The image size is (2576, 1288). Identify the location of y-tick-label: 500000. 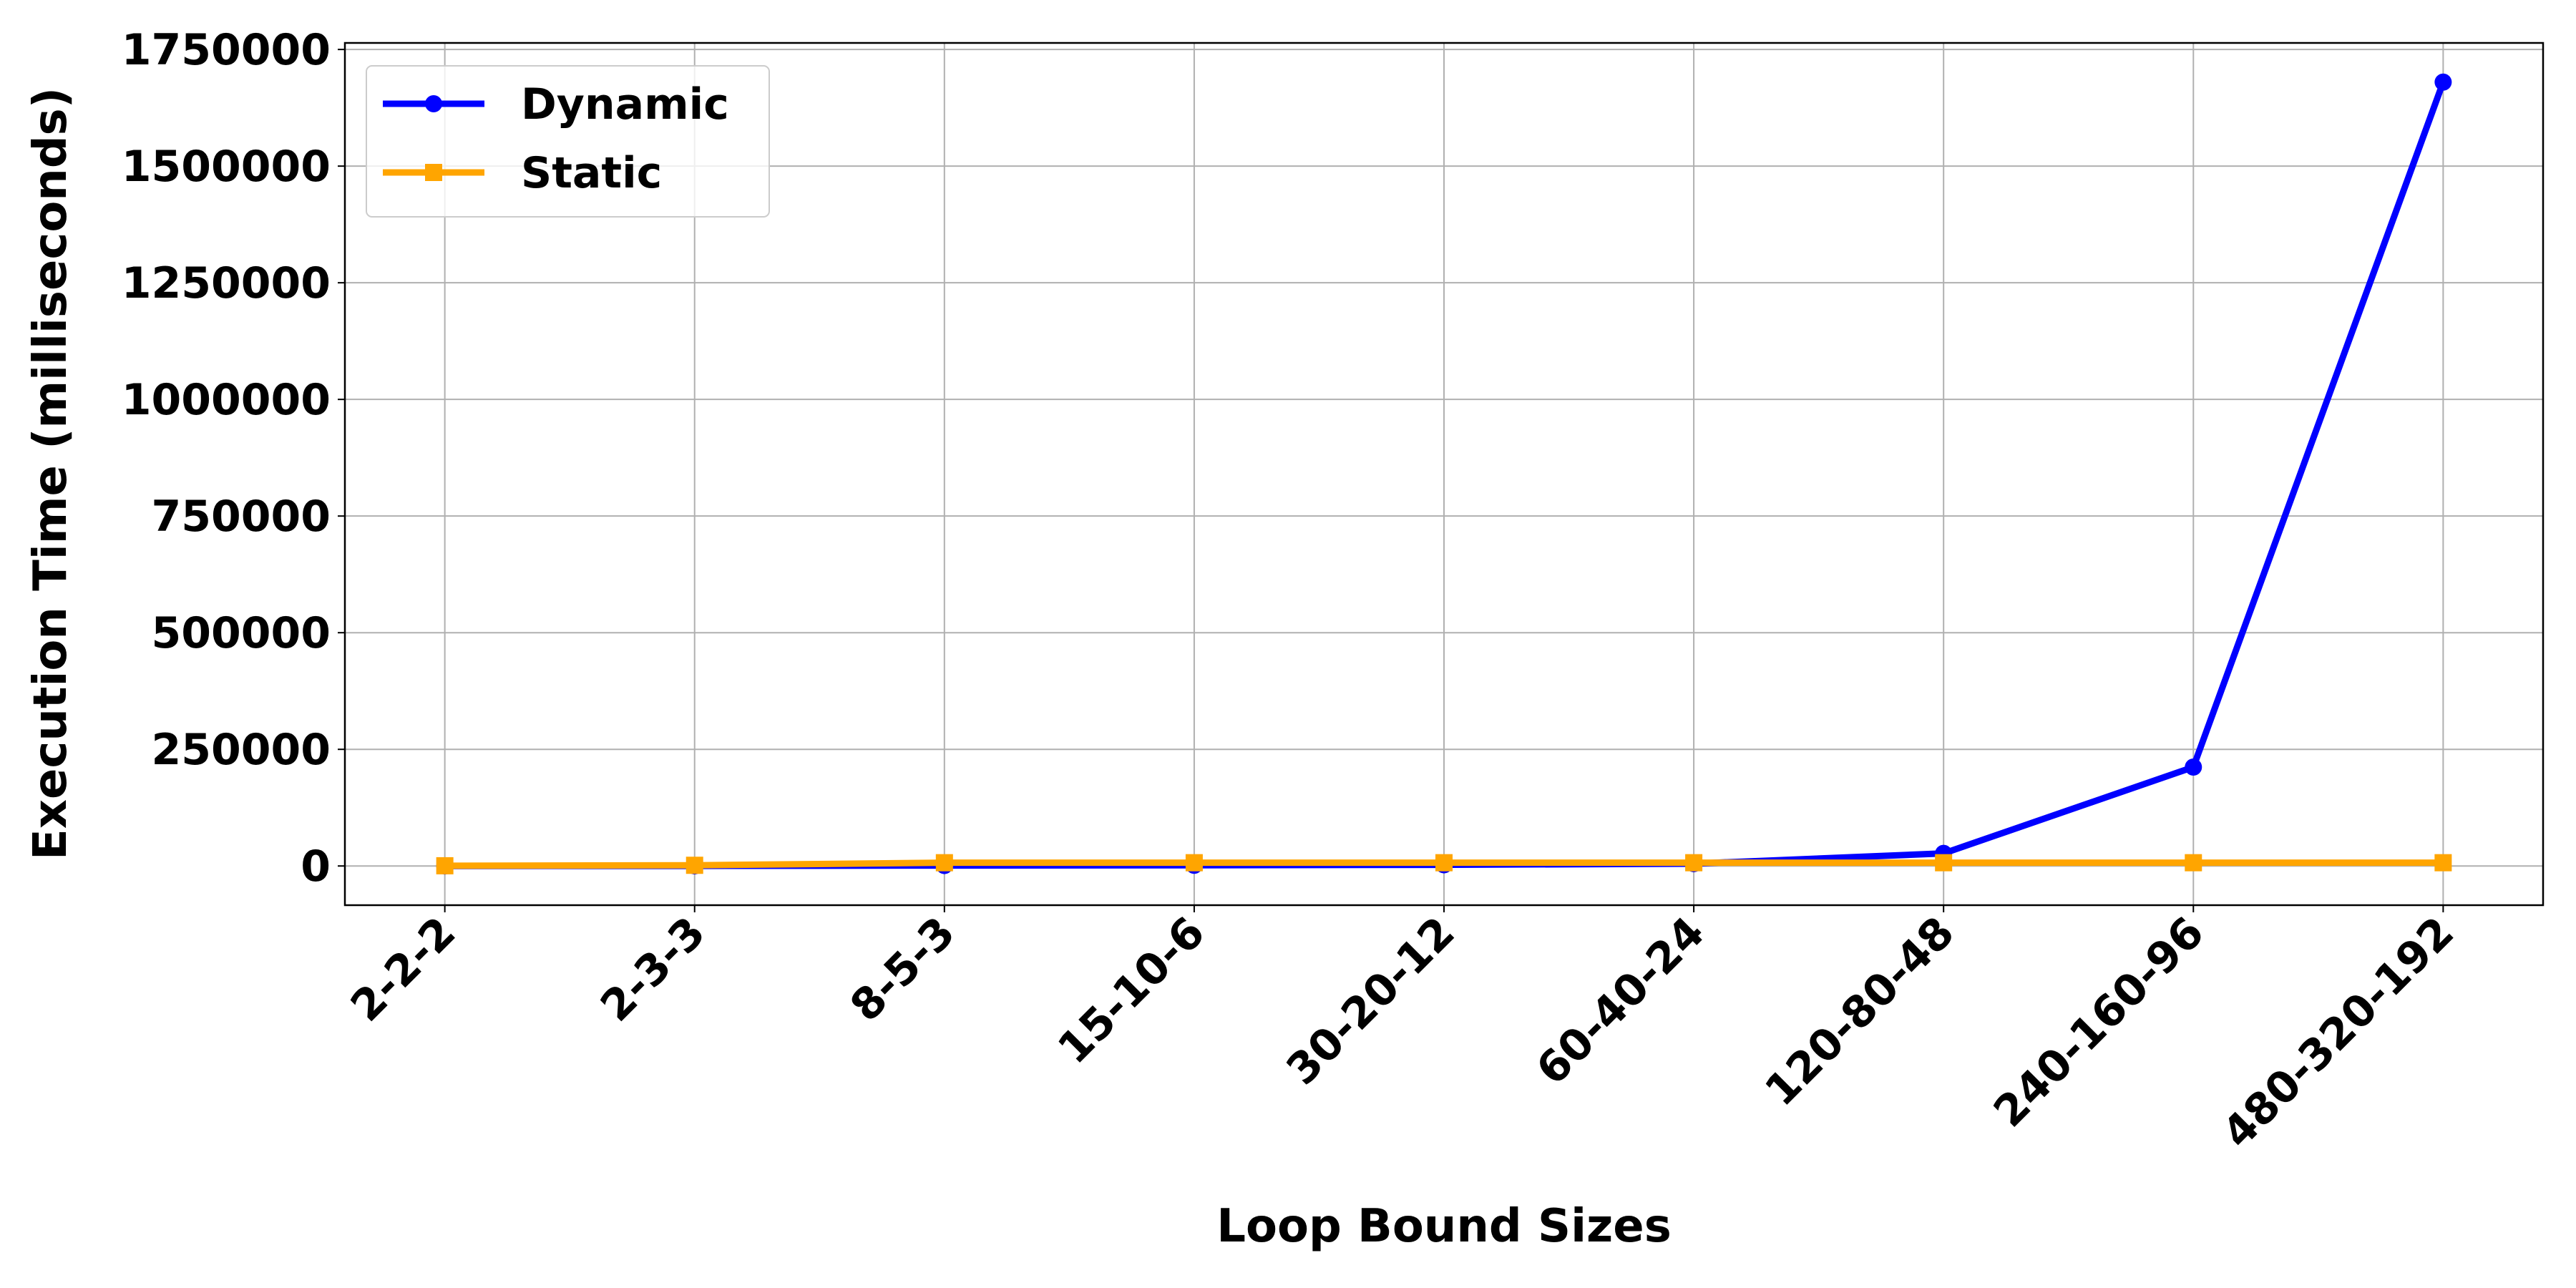
(241, 633).